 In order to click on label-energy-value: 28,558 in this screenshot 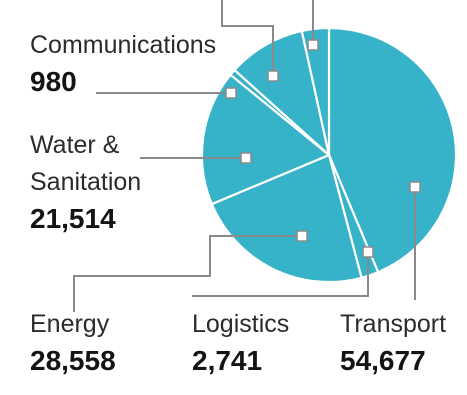, I will do `click(73, 360)`.